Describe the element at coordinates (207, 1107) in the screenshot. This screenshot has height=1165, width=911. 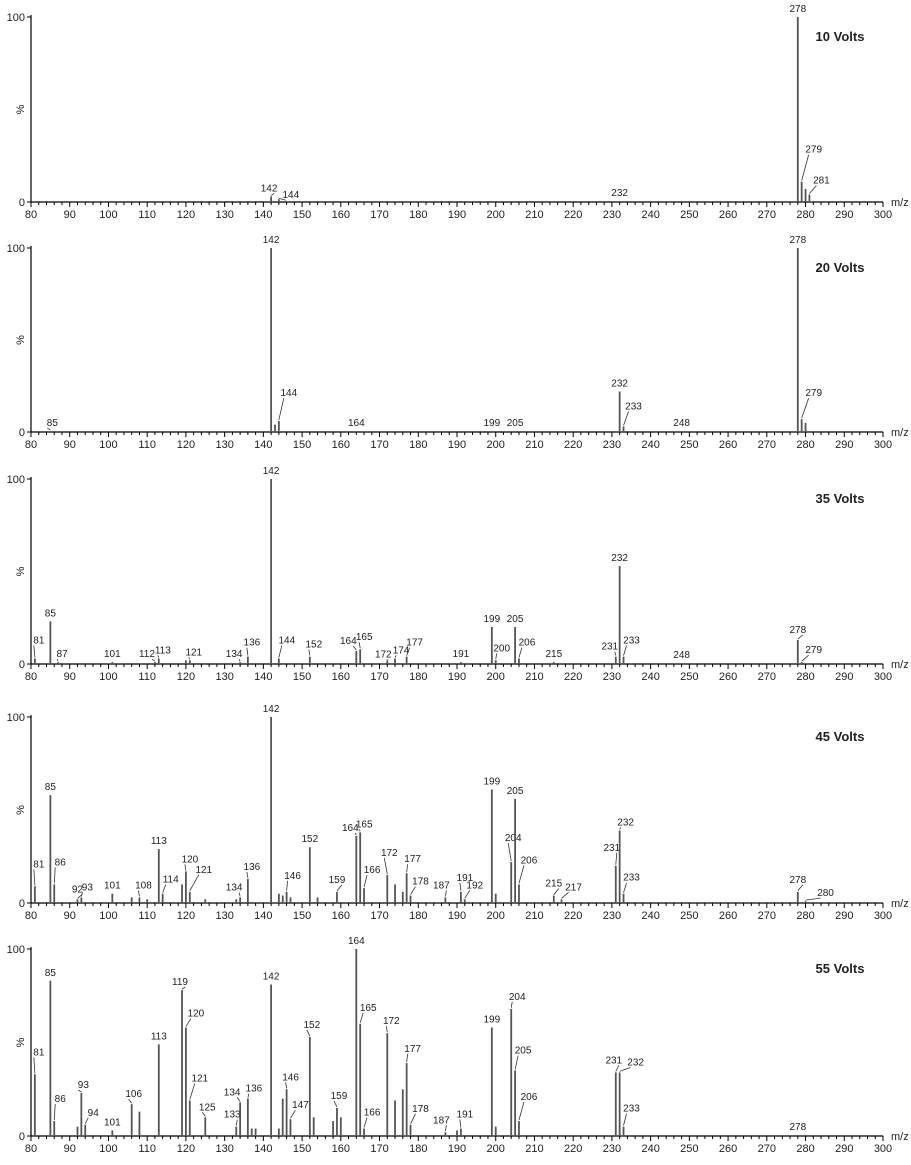
I see `peak-label: 125` at that location.